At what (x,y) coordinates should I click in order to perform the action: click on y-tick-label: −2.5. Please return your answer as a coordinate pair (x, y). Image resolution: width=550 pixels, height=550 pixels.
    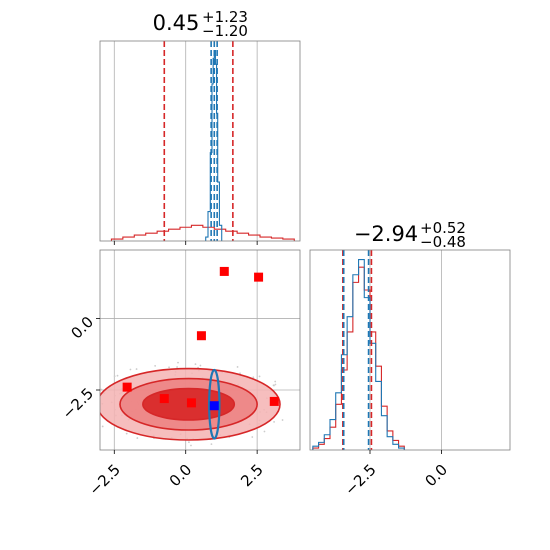
    Looking at the image, I should click on (78, 403).